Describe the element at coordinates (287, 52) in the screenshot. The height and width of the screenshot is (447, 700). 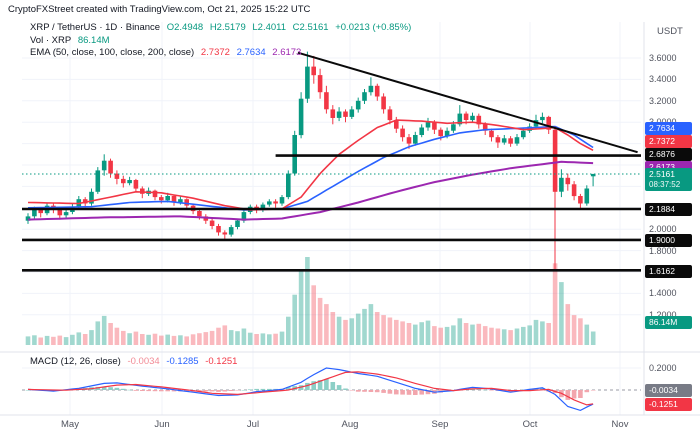
I see `ema200-value: 2.6173` at that location.